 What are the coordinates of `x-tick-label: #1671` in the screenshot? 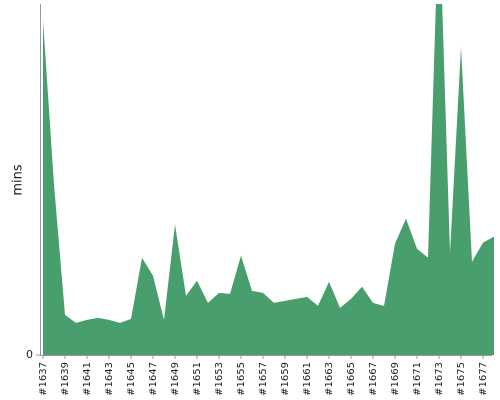 It's located at (417, 379).